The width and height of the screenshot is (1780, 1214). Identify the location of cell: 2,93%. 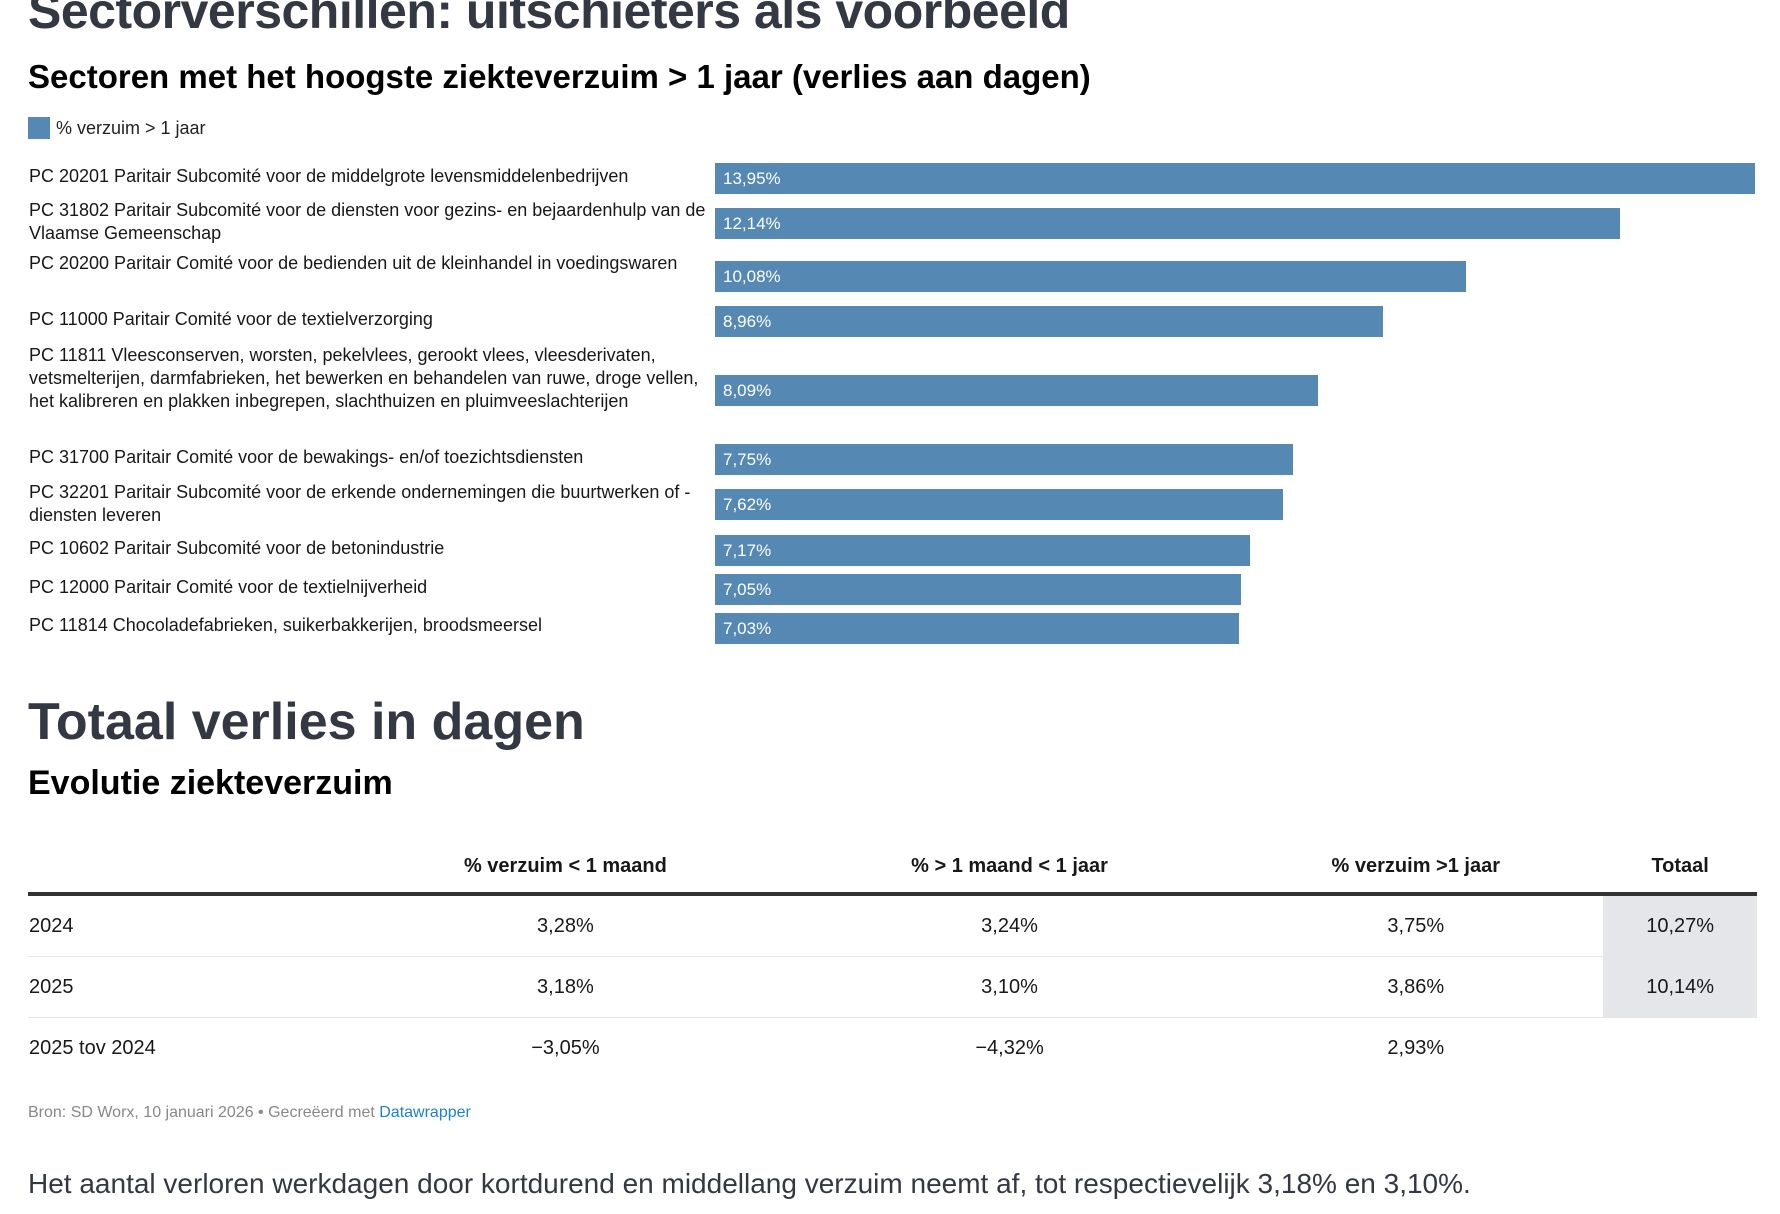
(1416, 1047).